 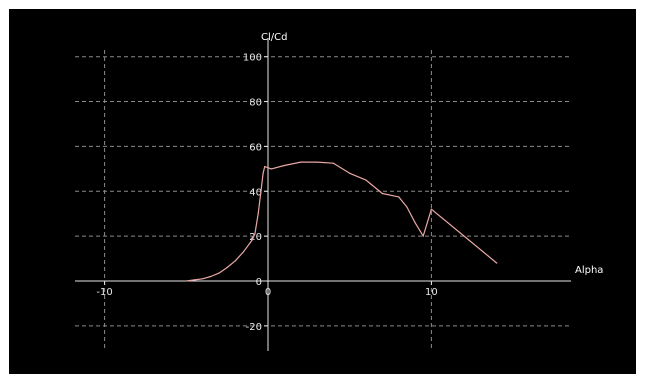 I want to click on y-tick-label: -20, so click(x=254, y=327).